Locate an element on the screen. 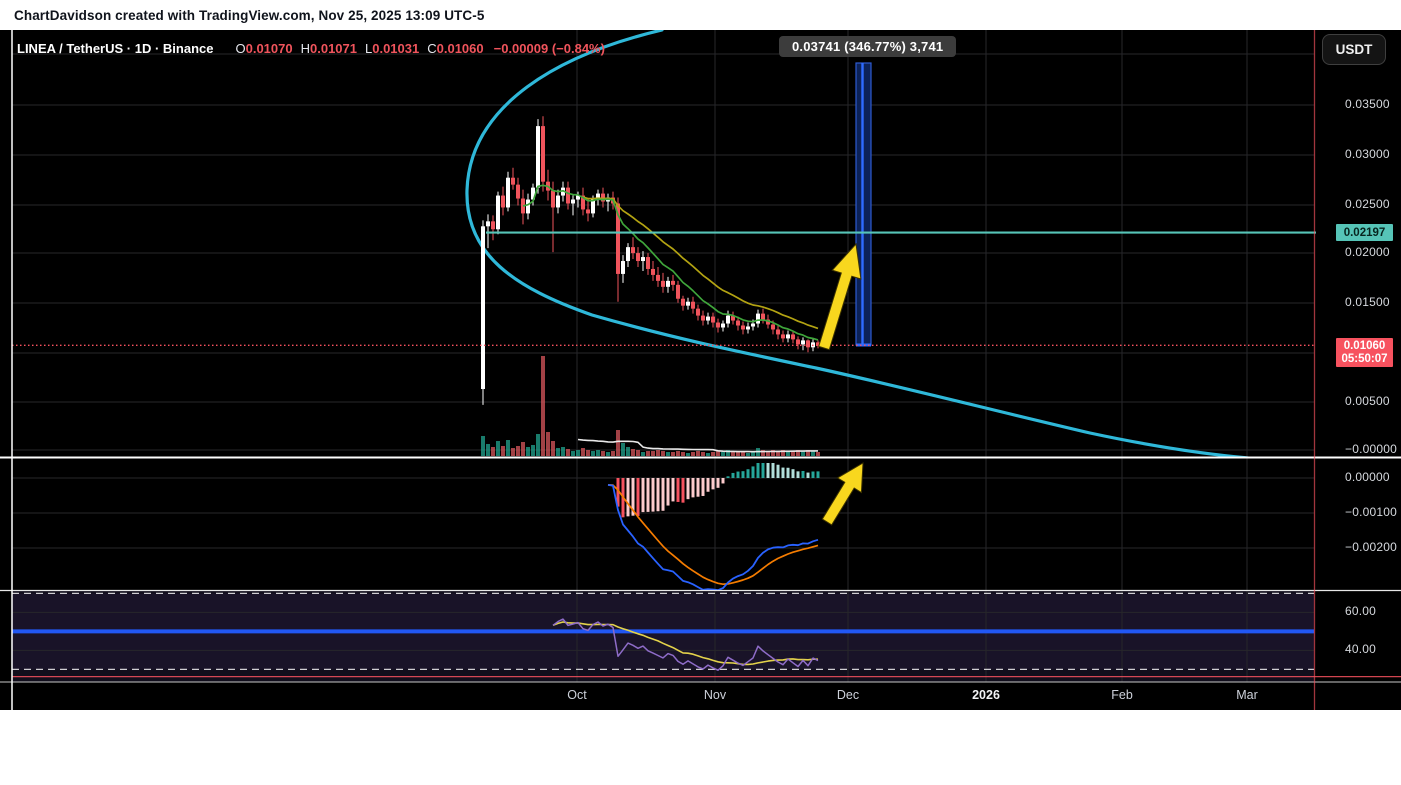  macd-axis-label: −0.00200 is located at coordinates (1371, 547).